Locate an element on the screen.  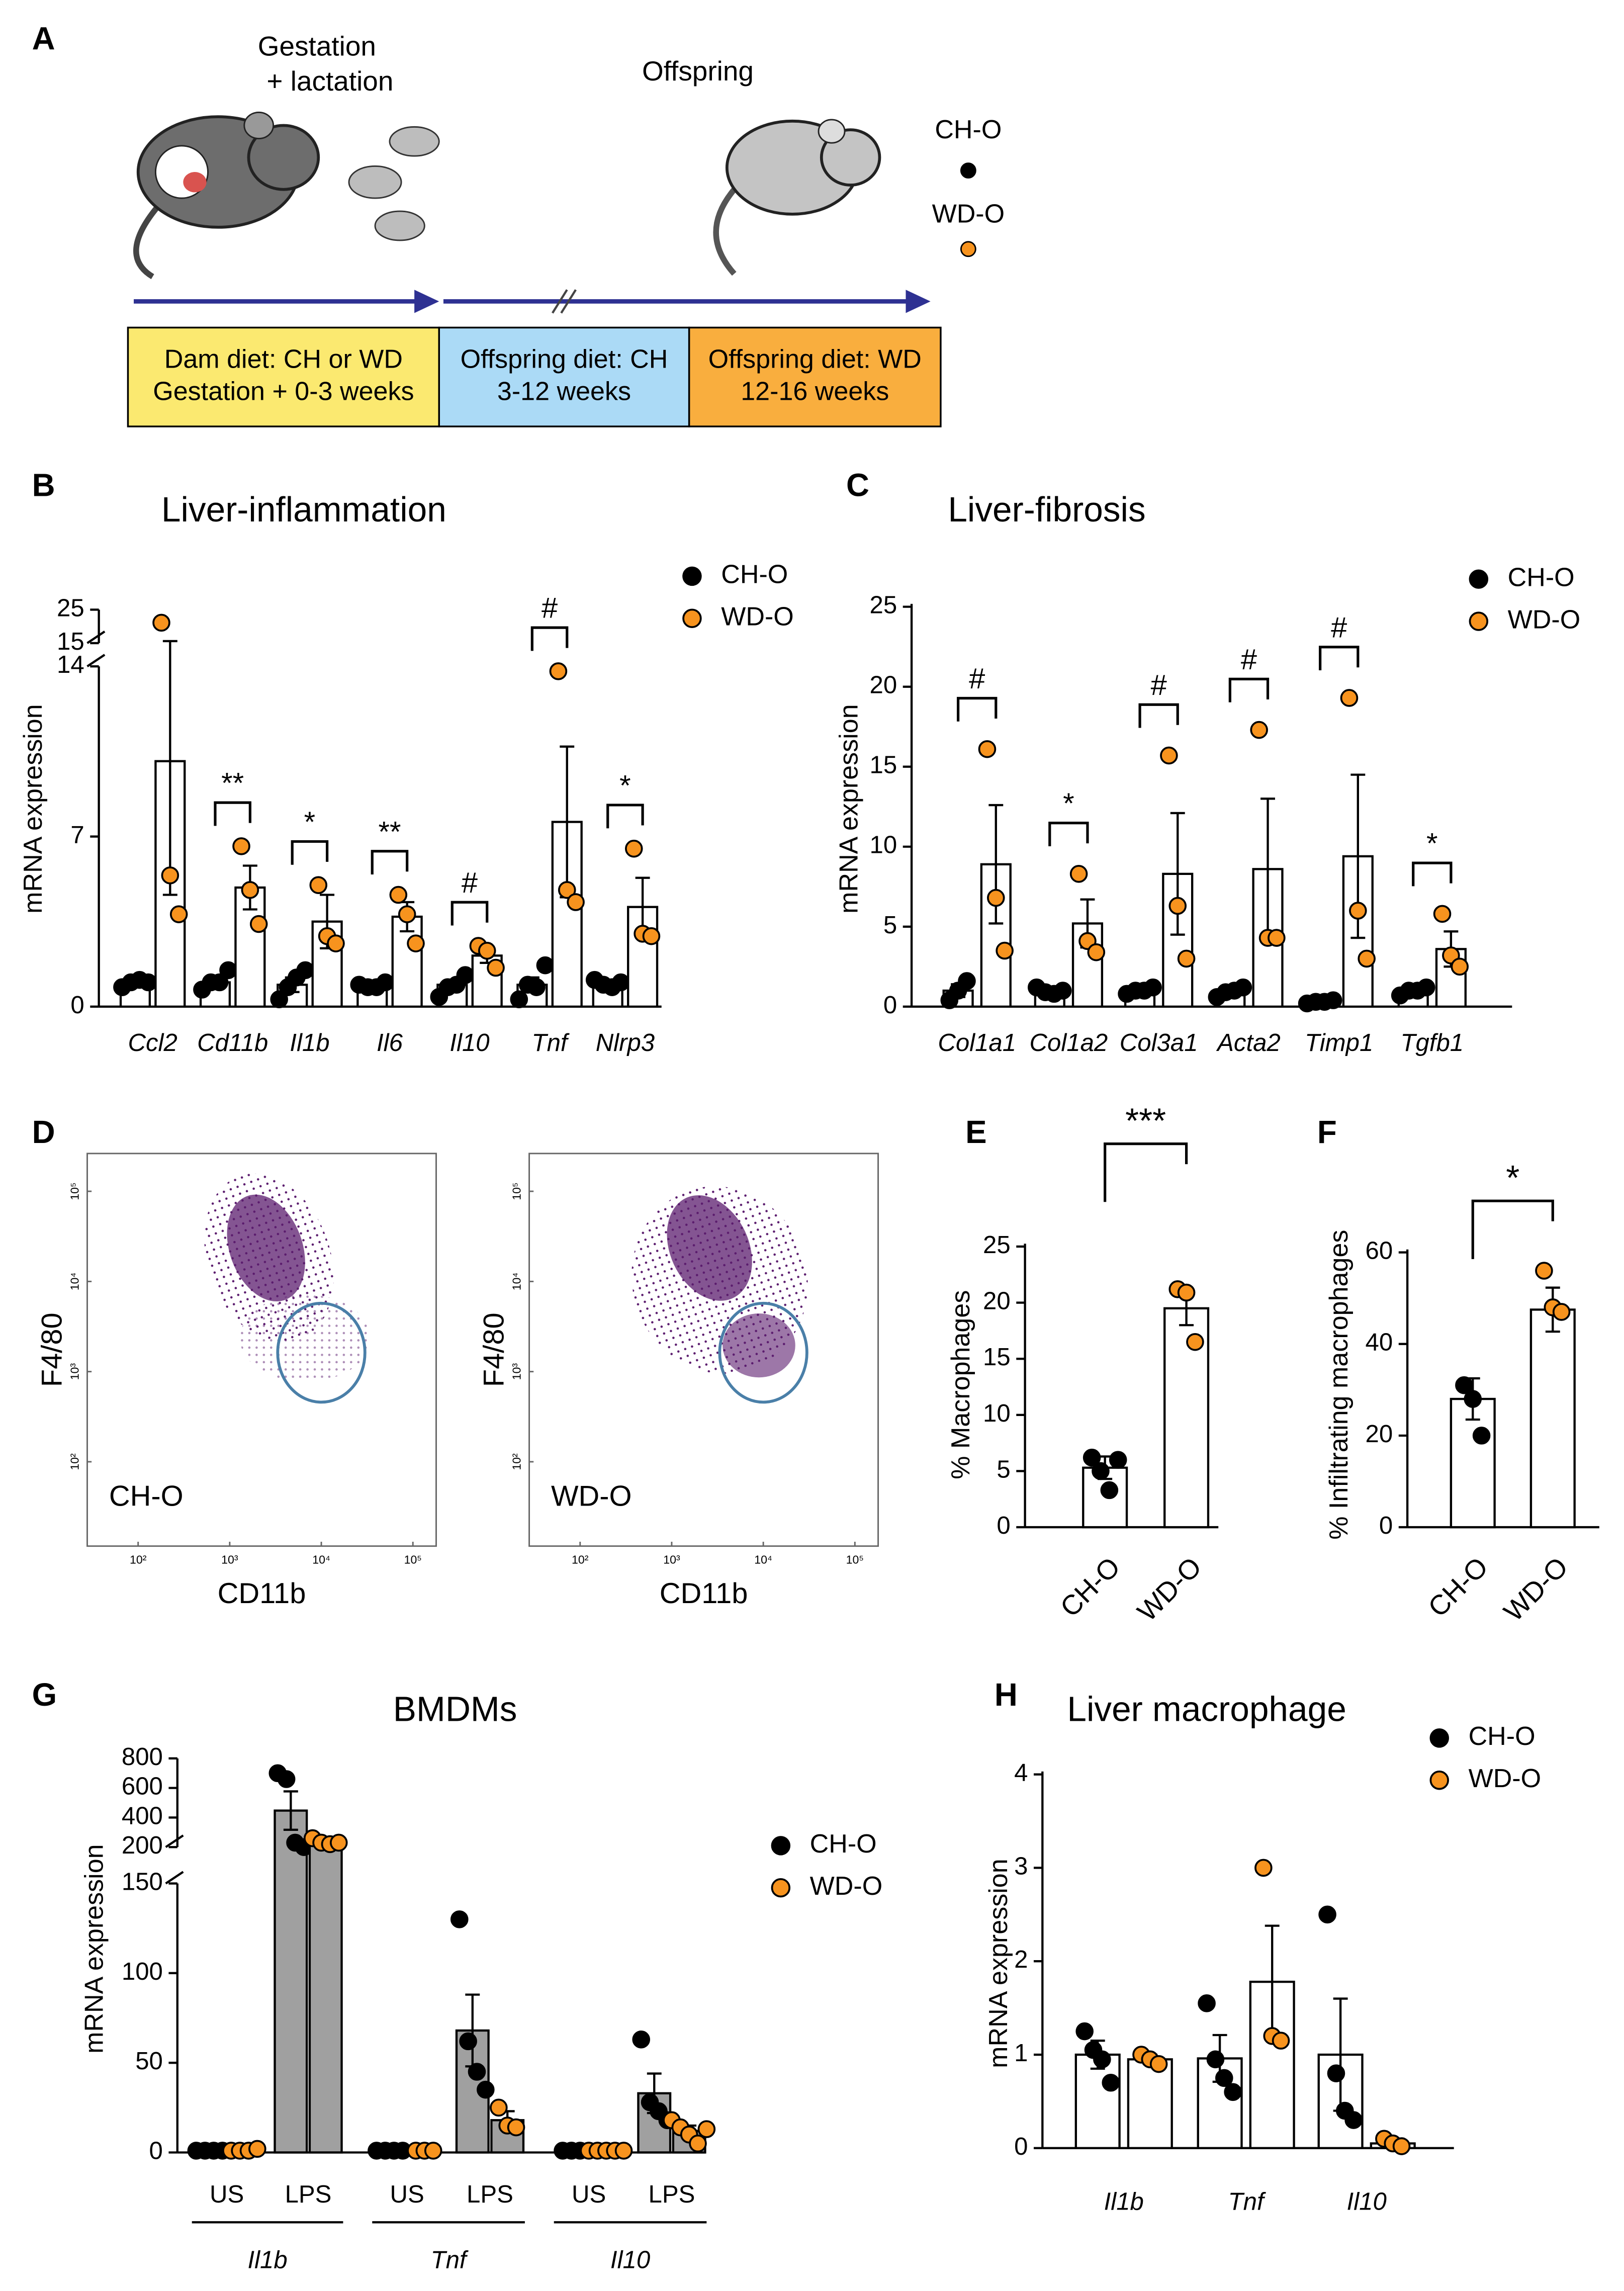
chart-title: Liver-inflammation is located at coordinates (304, 509).